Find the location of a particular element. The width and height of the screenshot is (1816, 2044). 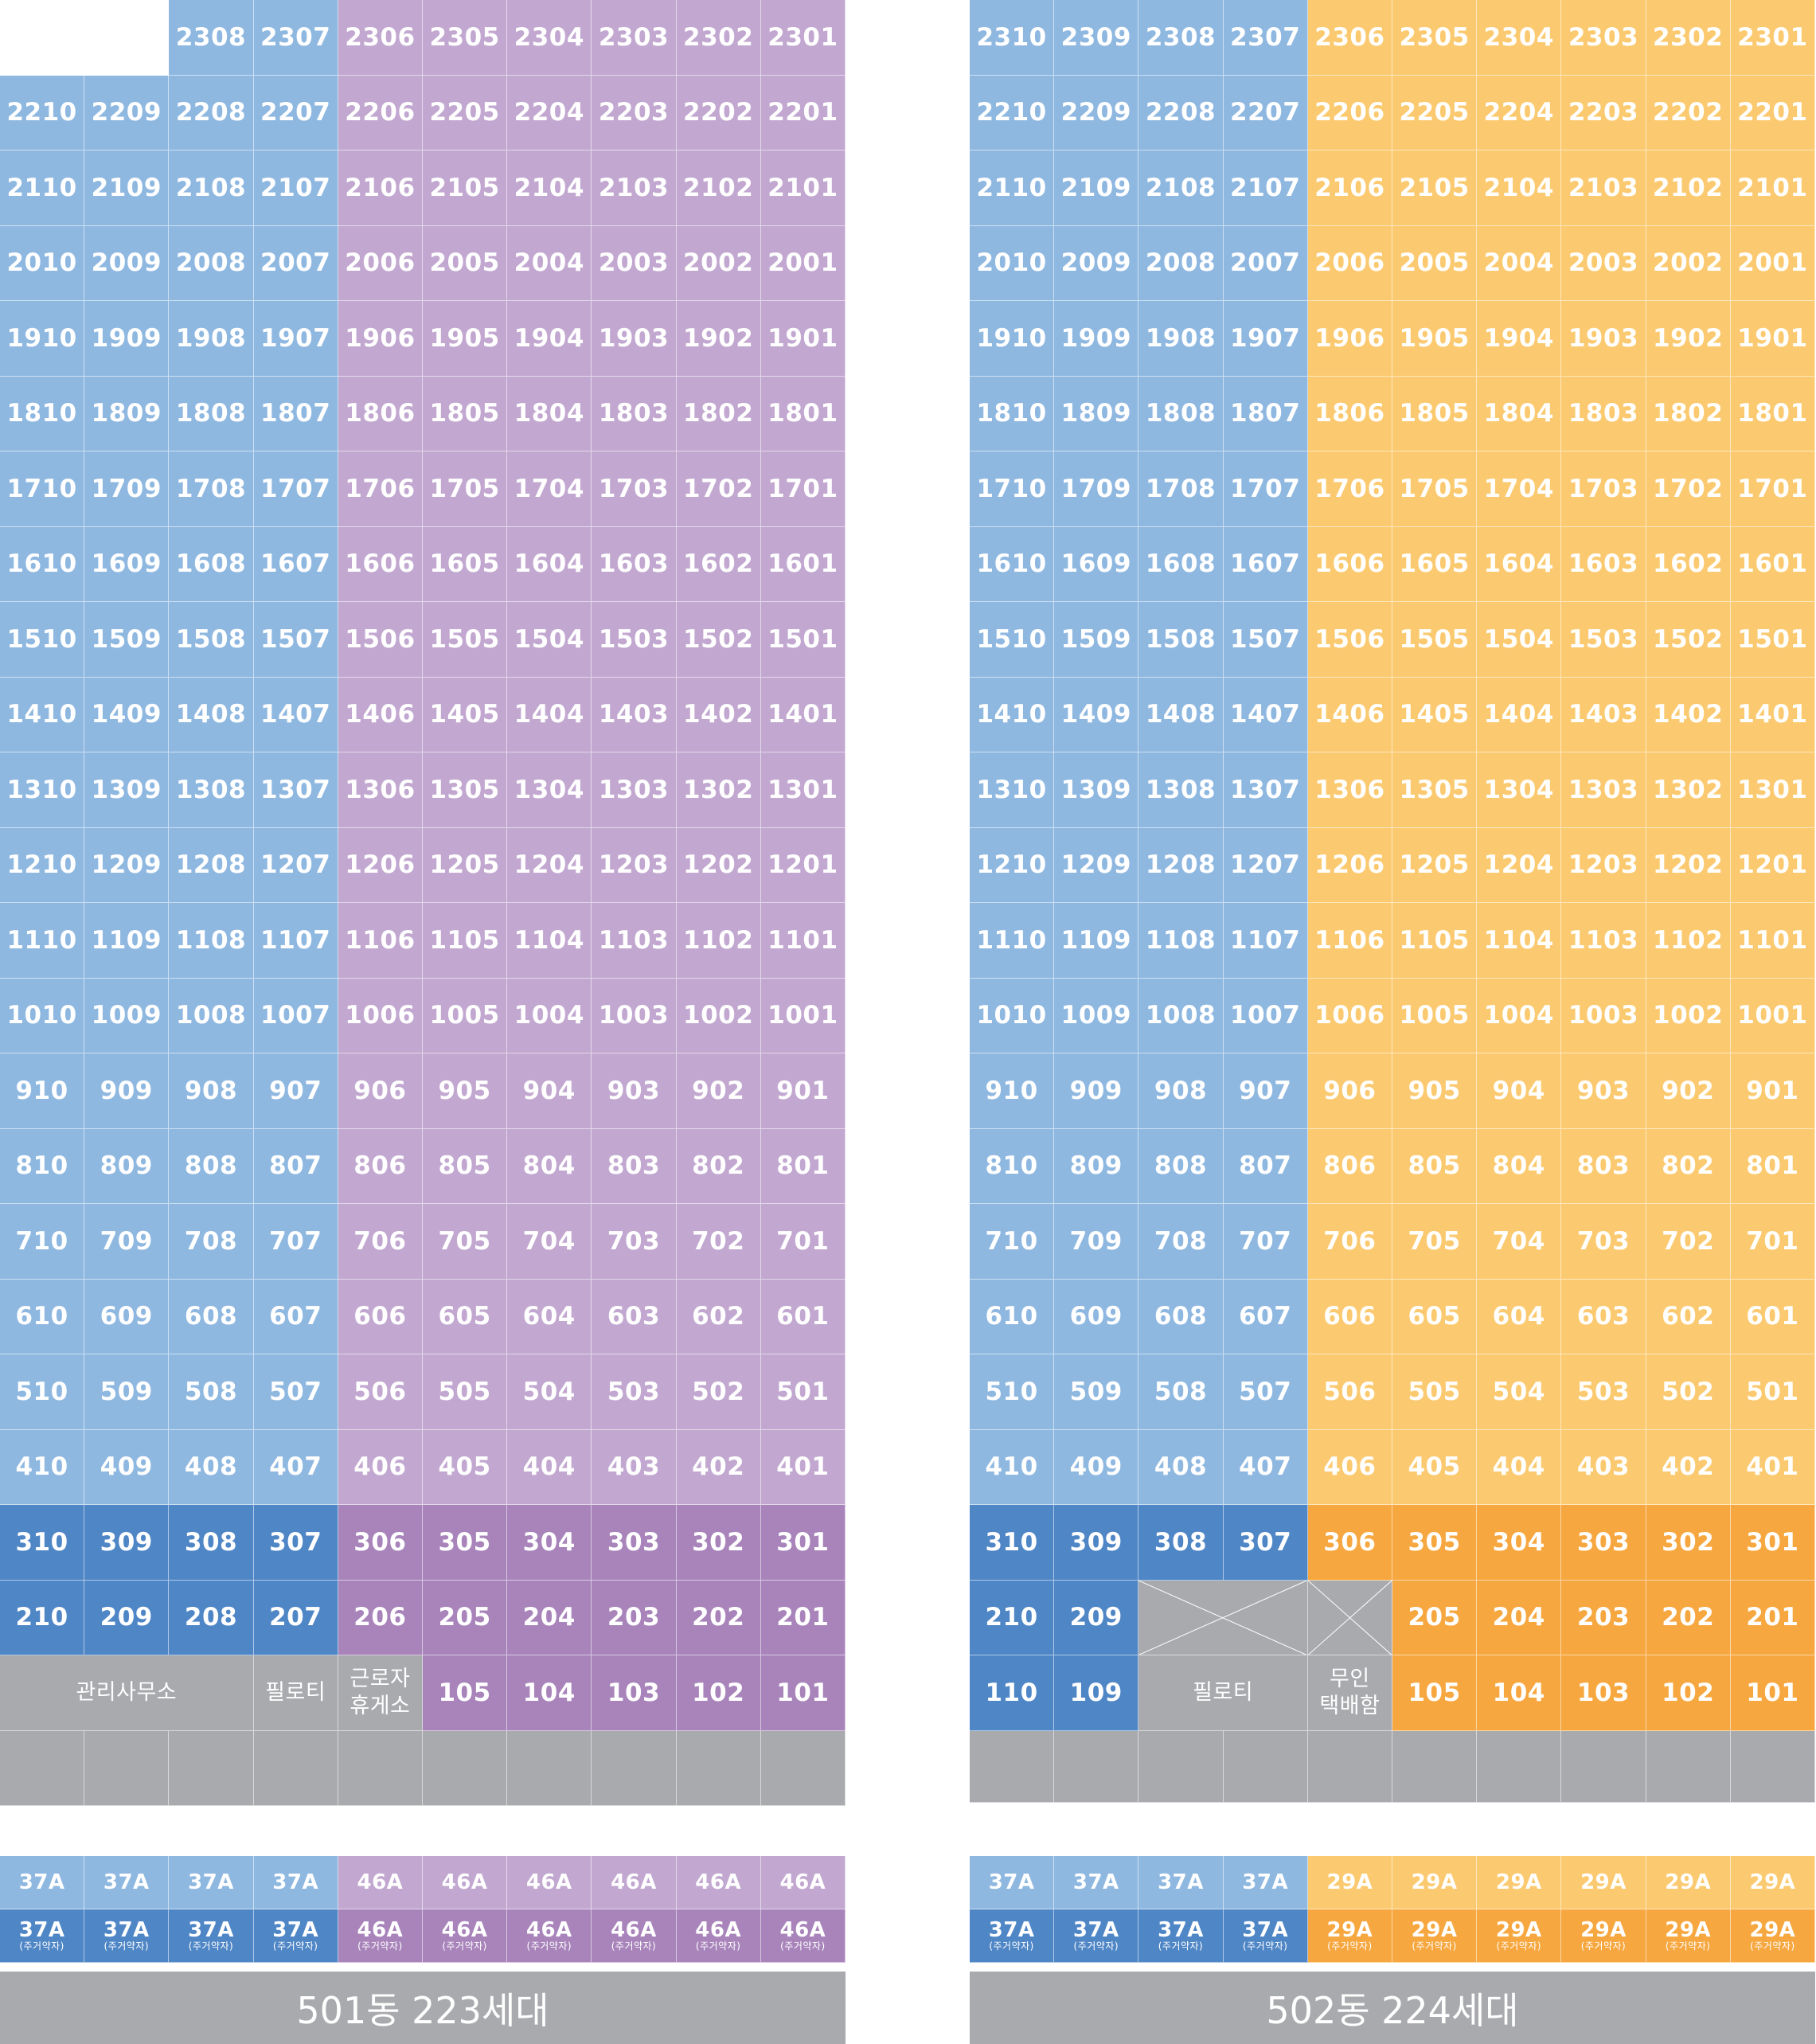

unit-1904: 1904 is located at coordinates (549, 339).